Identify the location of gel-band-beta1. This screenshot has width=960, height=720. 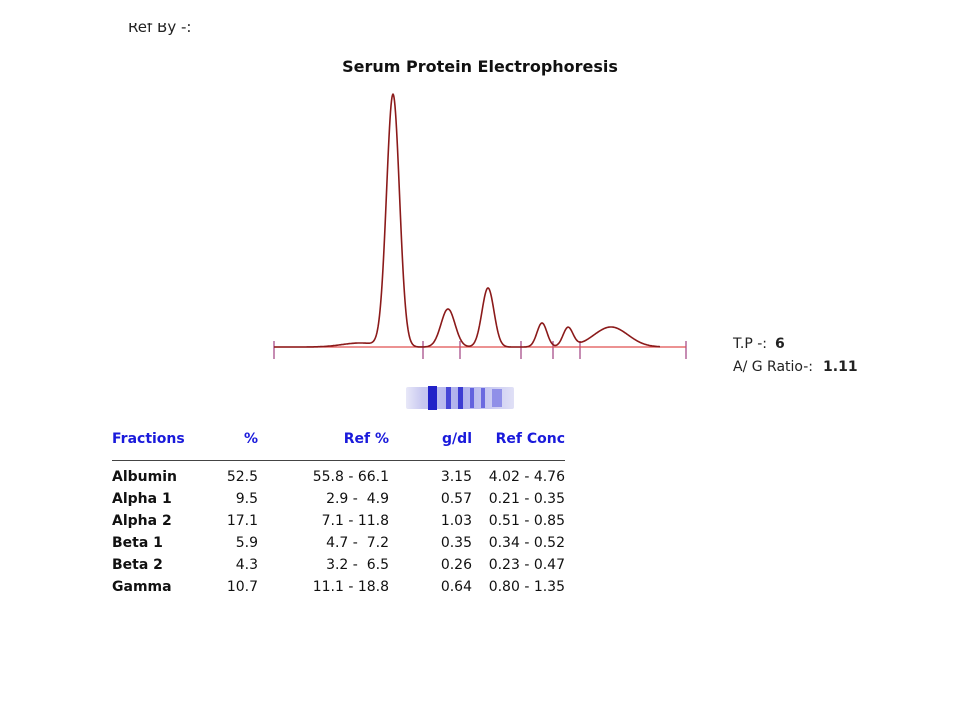
(472, 398).